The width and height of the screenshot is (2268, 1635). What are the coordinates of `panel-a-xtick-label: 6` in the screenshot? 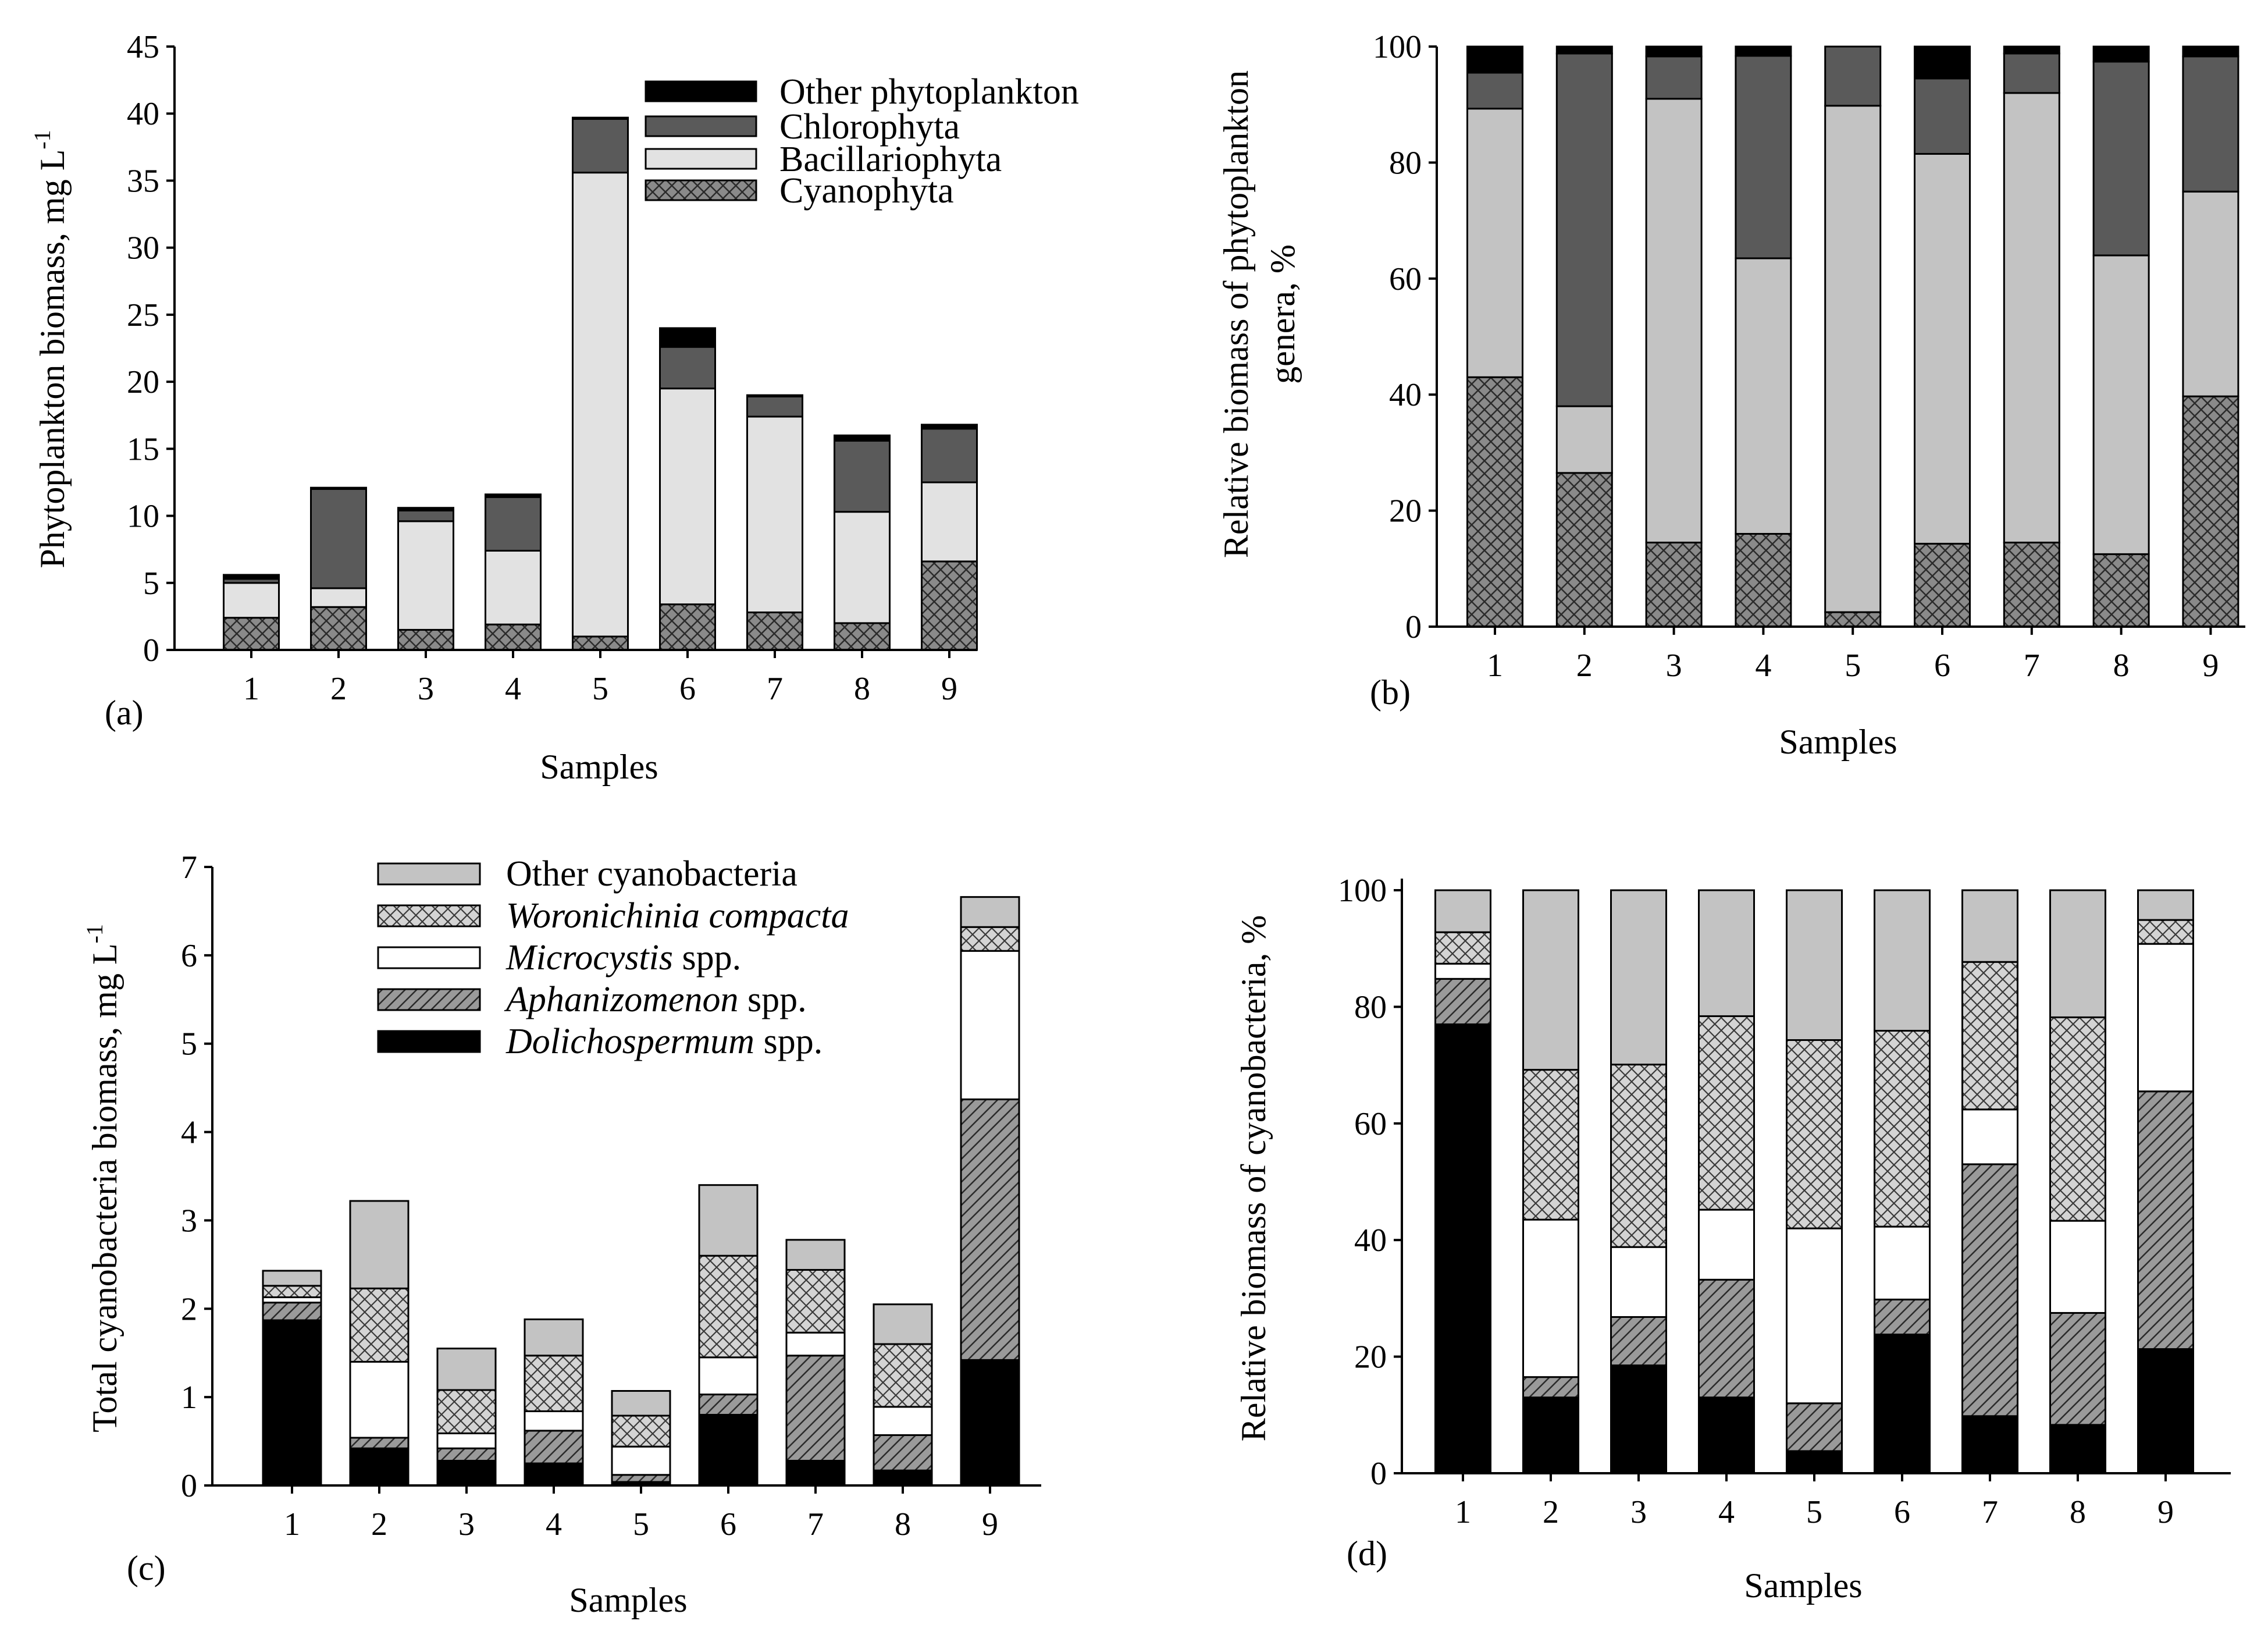 It's located at (687, 689).